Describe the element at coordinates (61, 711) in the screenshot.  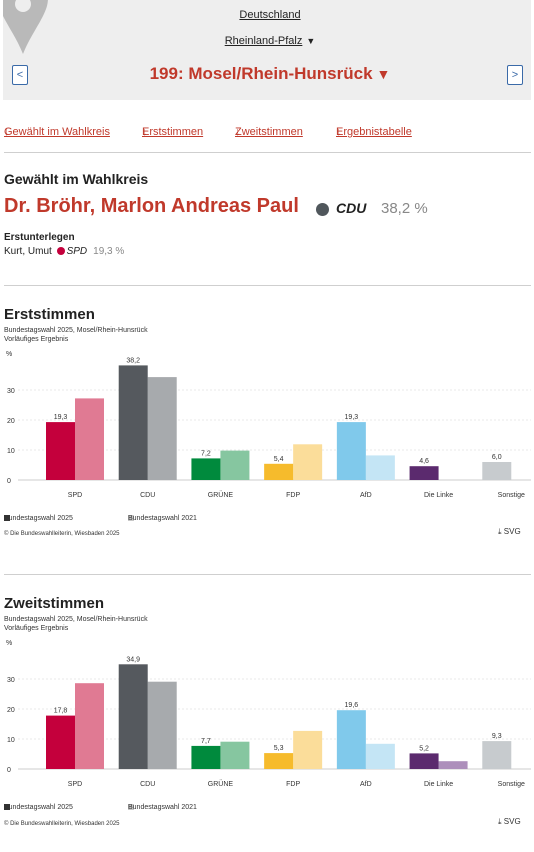
I see `data-label: 17,8` at that location.